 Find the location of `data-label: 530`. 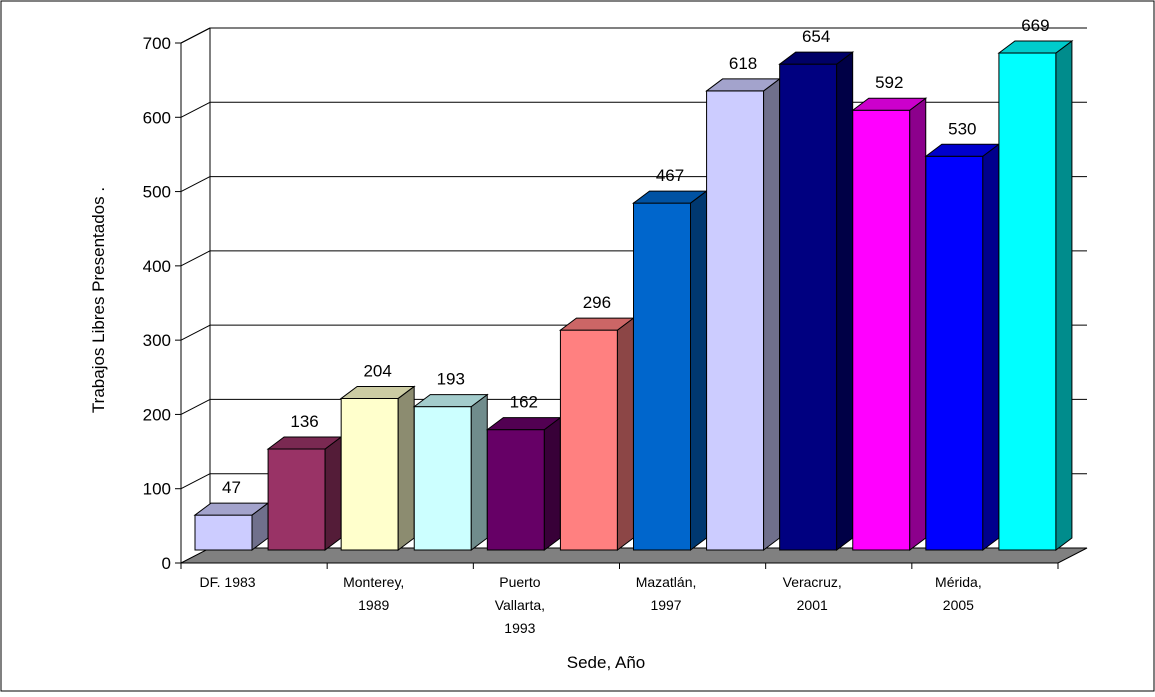

data-label: 530 is located at coordinates (962, 128).